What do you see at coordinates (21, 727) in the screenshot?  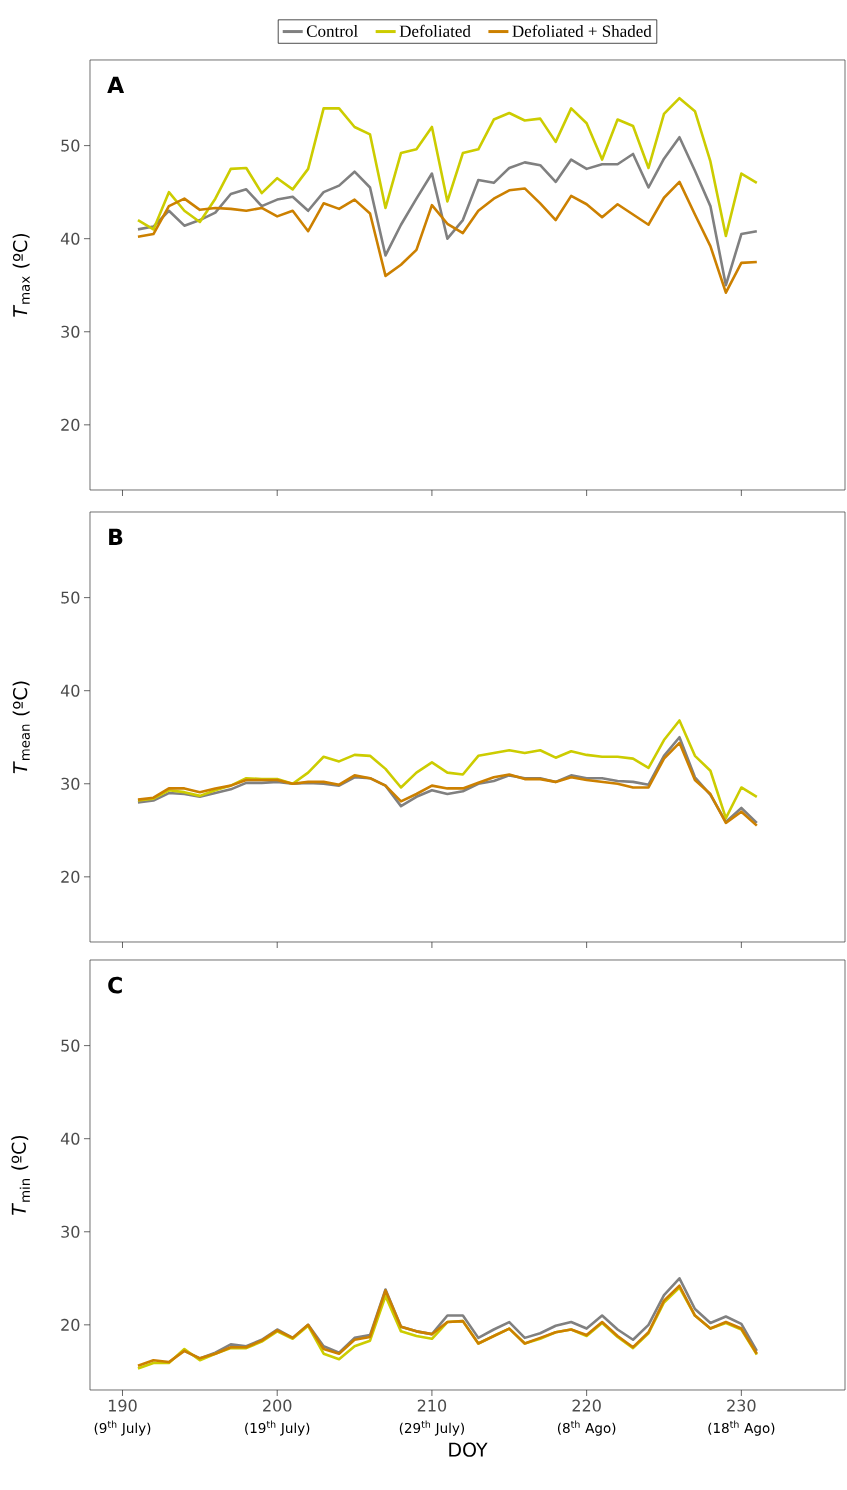 I see `y-axis-title: T$_{mean}$ (ºC)` at bounding box center [21, 727].